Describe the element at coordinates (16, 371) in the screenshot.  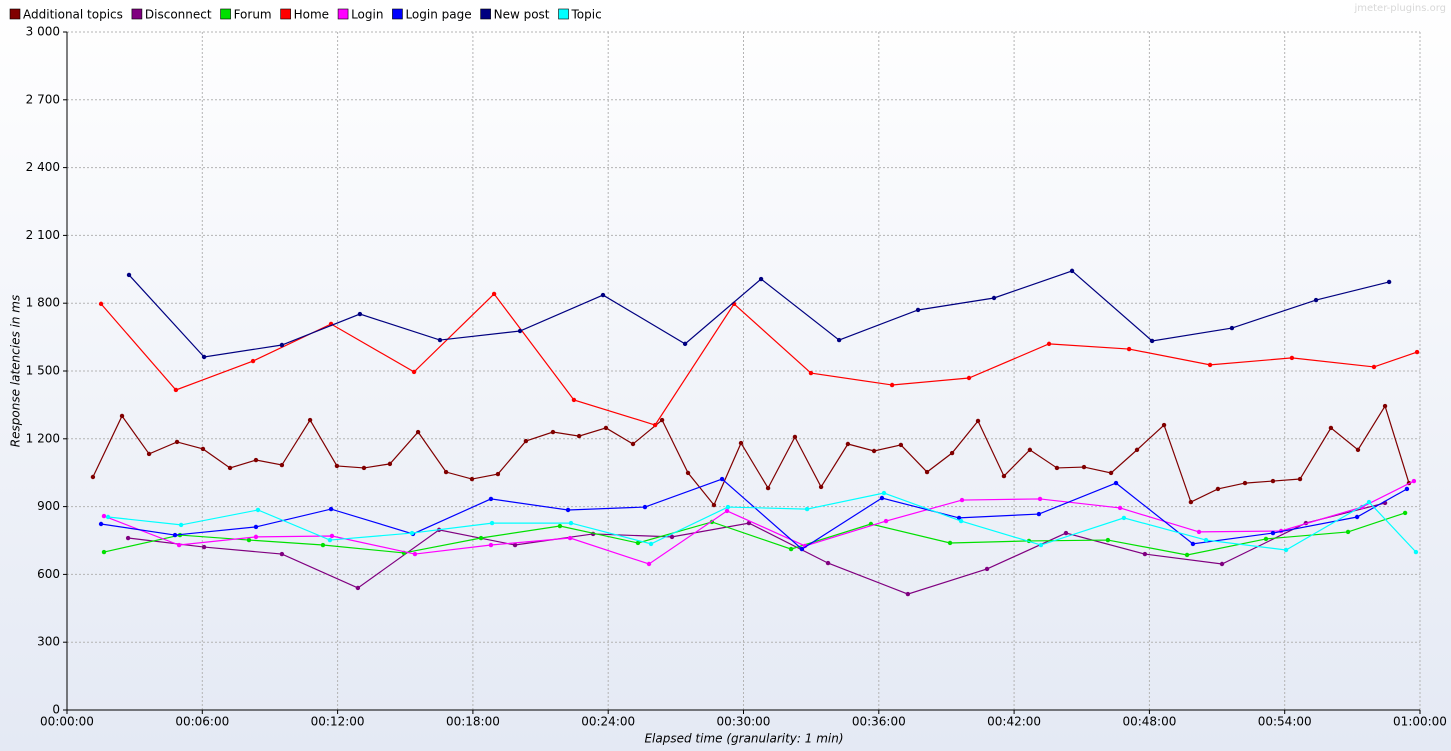
I see `y-axis-title: Response latencies in ms` at that location.